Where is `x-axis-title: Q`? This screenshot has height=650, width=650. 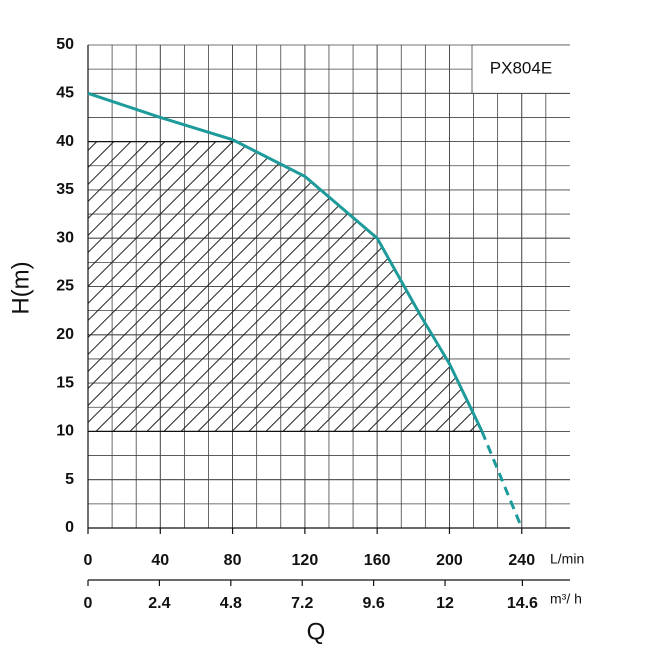
x-axis-title: Q is located at coordinates (316, 631).